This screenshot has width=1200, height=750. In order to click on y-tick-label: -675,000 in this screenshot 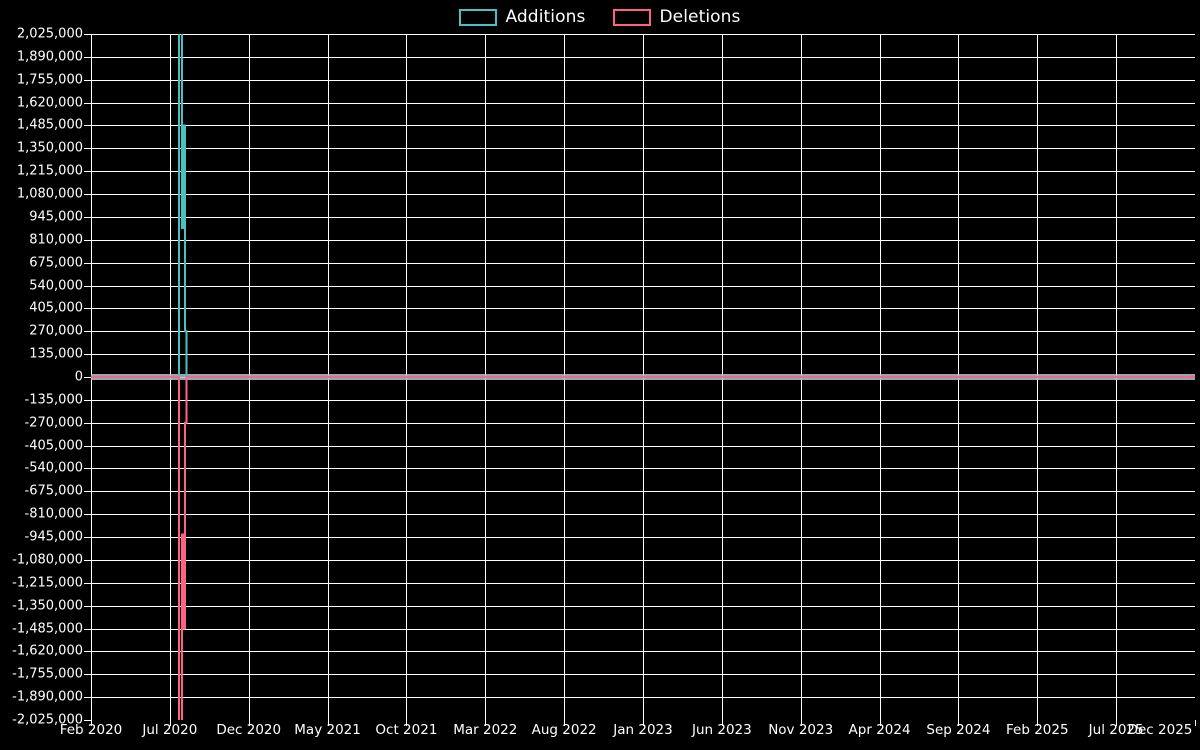, I will do `click(53, 491)`.